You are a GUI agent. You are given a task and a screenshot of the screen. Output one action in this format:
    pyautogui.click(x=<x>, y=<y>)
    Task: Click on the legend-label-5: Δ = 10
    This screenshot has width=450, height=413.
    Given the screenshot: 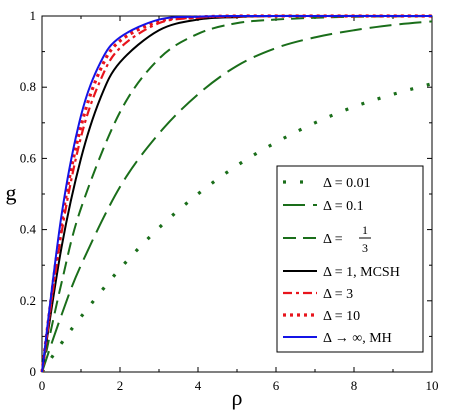 What is the action you would take?
    pyautogui.click(x=341, y=316)
    